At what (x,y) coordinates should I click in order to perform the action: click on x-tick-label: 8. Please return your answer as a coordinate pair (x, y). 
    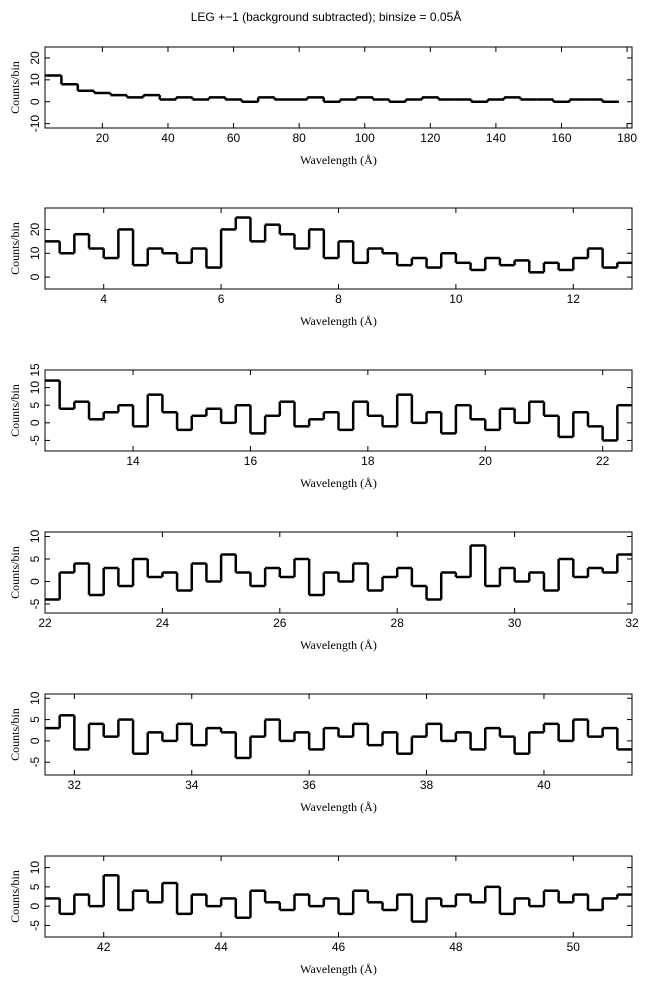
    Looking at the image, I should click on (338, 299).